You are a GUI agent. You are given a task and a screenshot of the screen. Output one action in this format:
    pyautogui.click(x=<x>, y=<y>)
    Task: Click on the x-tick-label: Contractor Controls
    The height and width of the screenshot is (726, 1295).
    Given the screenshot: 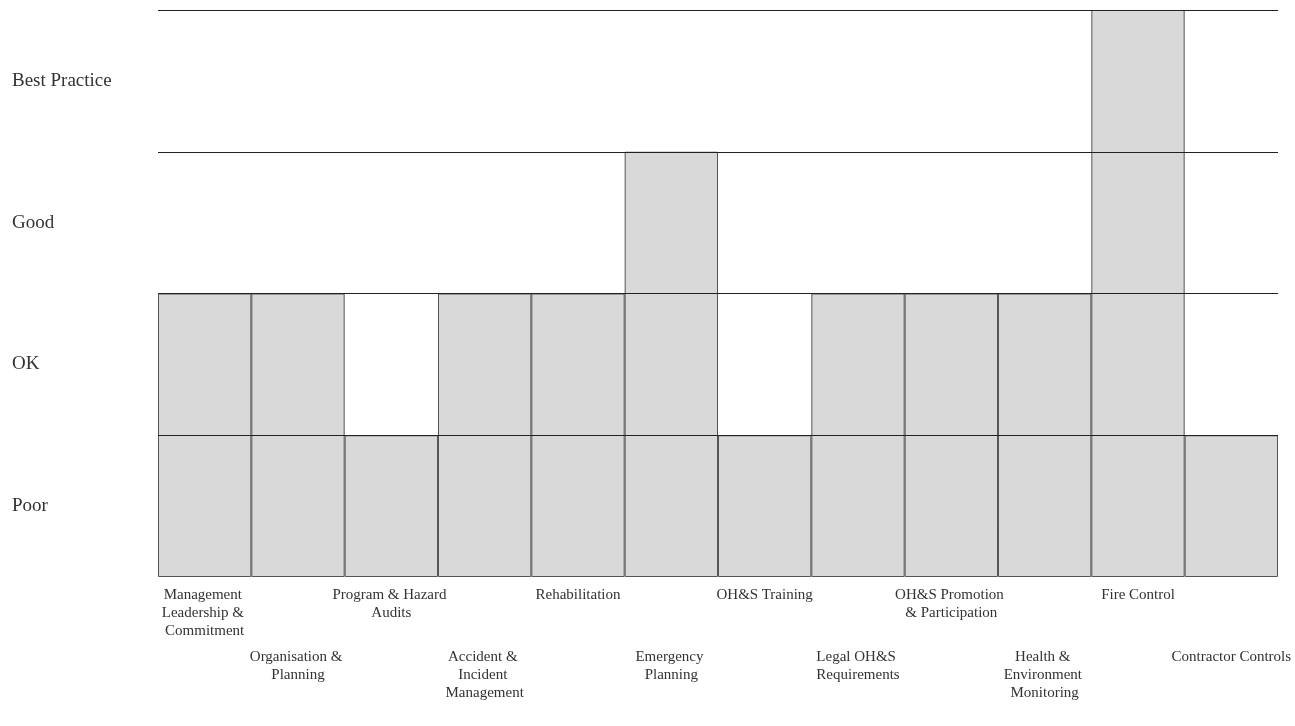 What is the action you would take?
    pyautogui.click(x=1231, y=656)
    